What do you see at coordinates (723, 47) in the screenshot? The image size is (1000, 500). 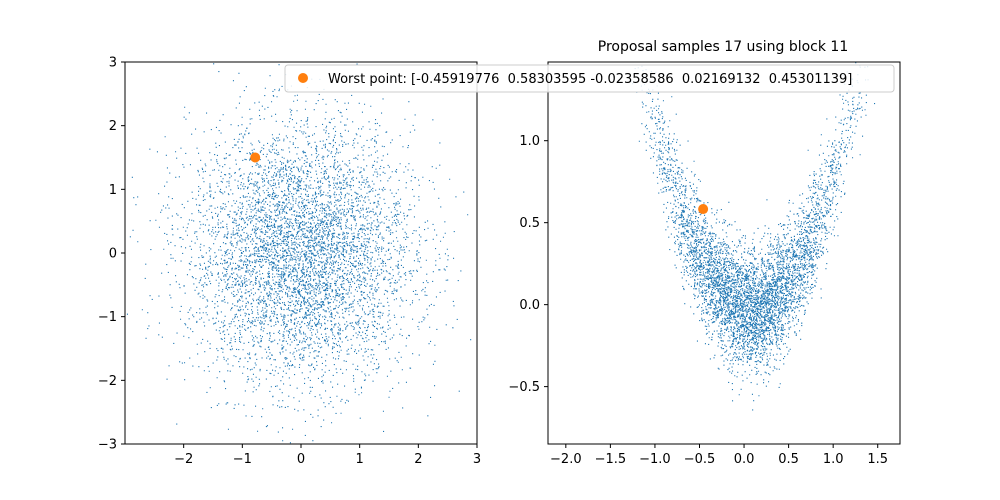 I see `chart-title: Proposal samples 17 using block 11` at bounding box center [723, 47].